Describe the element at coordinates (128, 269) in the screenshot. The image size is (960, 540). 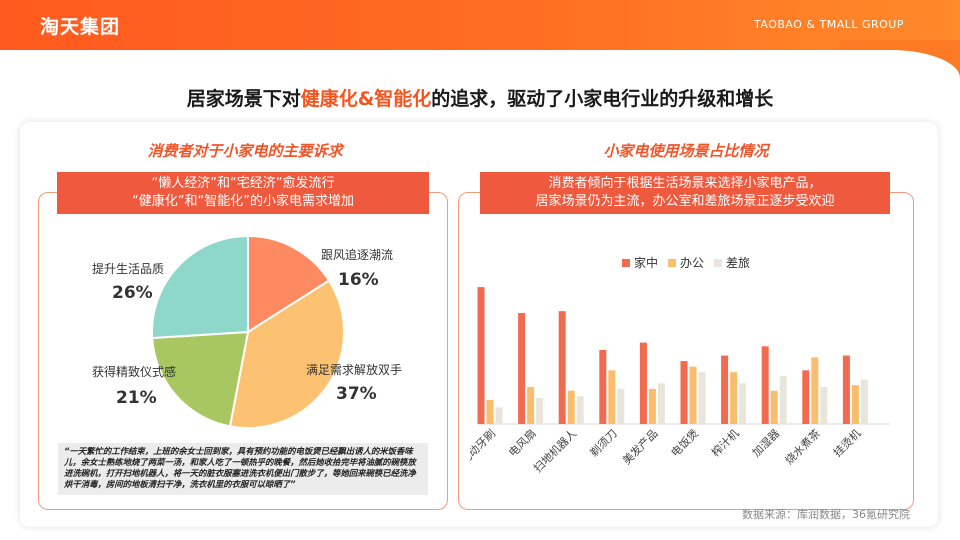
I see `pie-label-quality: 提升生活品质` at that location.